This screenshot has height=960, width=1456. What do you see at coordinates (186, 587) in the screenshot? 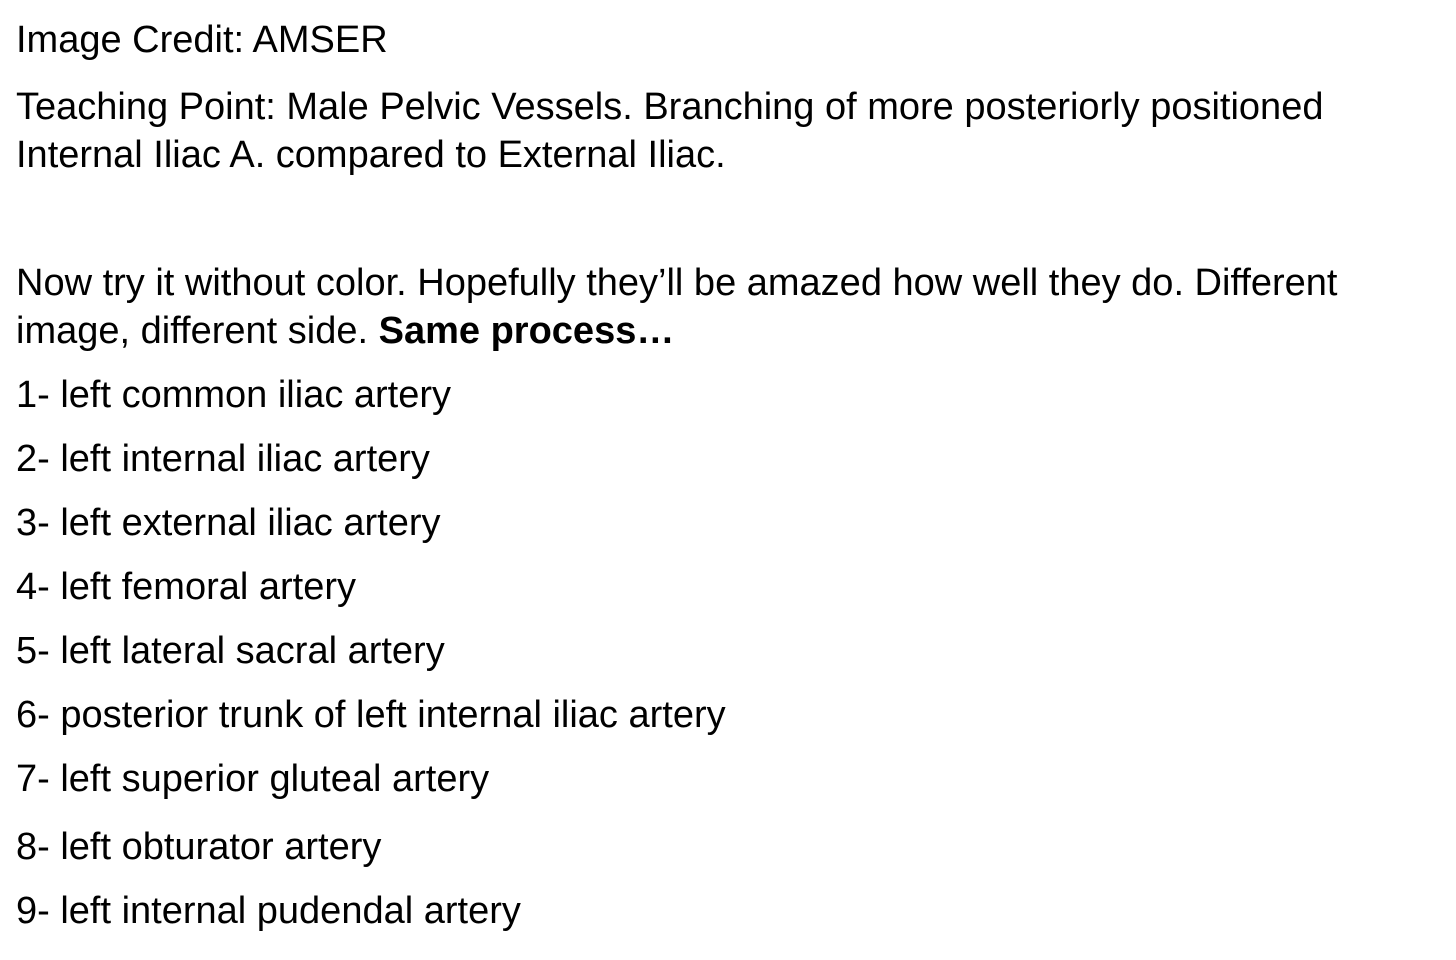
I see `label-item-4: 4- left femoral artery` at bounding box center [186, 587].